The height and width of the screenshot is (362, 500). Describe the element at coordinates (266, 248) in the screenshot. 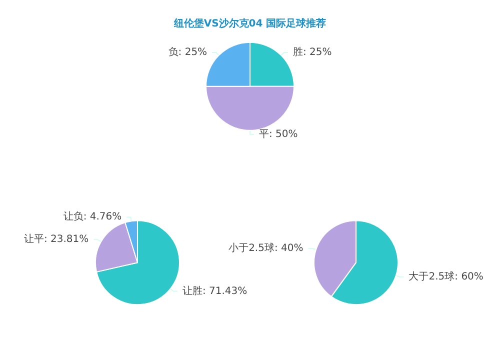

I see `slice-label: 小于2.5球: 40%` at that location.